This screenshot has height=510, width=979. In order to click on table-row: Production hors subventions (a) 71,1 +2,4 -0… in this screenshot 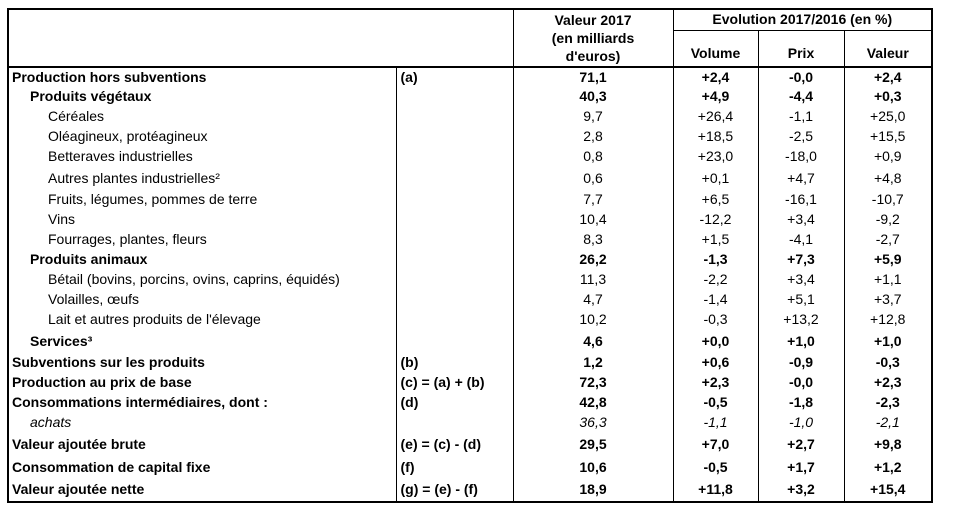, I will do `click(470, 76)`.